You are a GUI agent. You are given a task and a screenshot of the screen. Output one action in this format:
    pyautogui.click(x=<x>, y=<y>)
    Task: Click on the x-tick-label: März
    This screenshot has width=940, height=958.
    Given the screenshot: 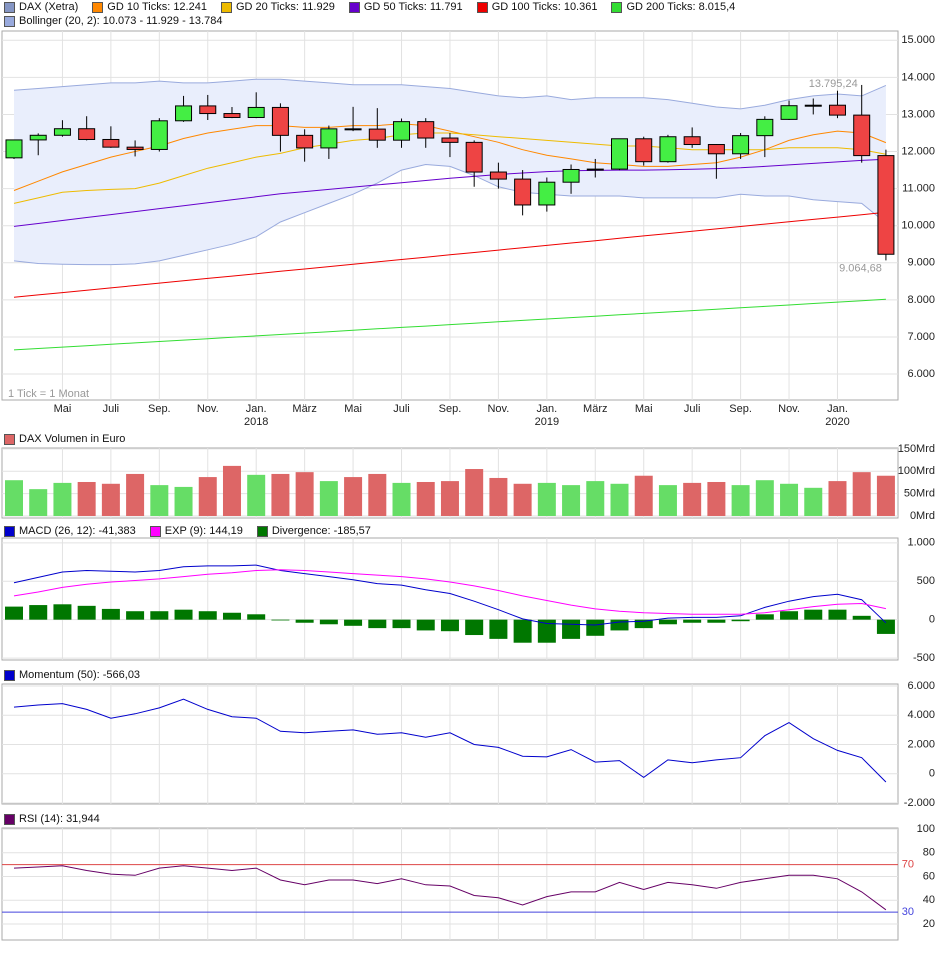 What is the action you would take?
    pyautogui.click(x=304, y=409)
    